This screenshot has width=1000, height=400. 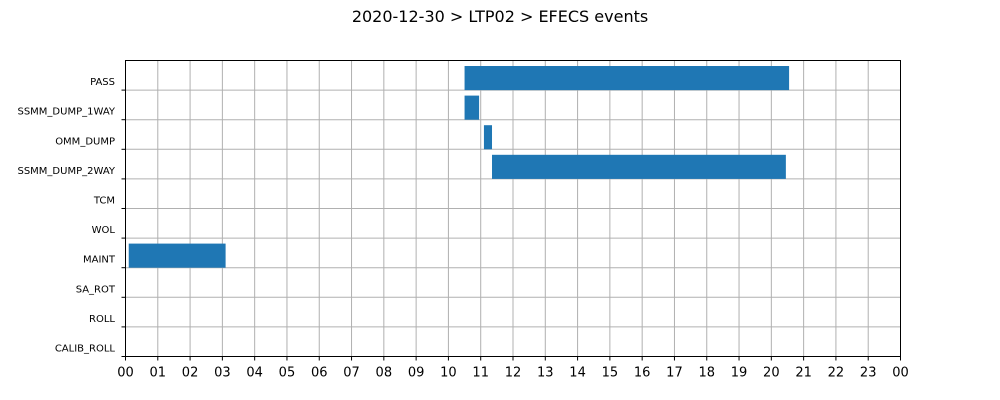 What do you see at coordinates (351, 373) in the screenshot?
I see `x-tick-label: 07` at bounding box center [351, 373].